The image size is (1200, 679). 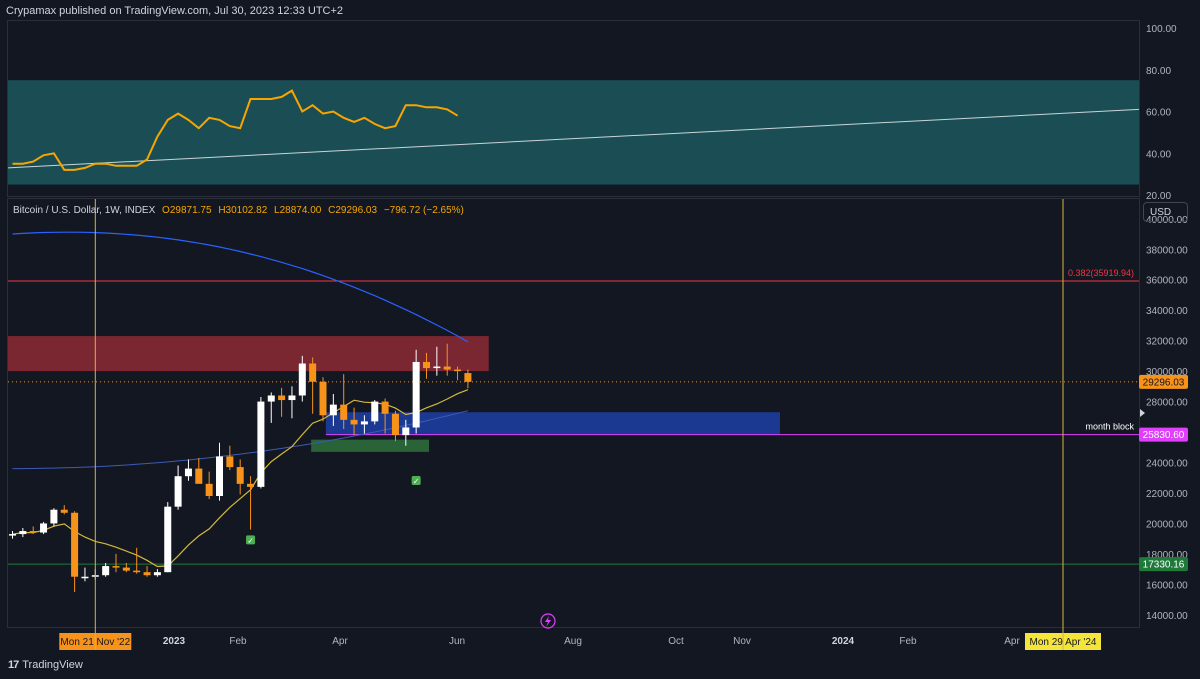 I want to click on current-price-badge-bg, so click(x=1163, y=381).